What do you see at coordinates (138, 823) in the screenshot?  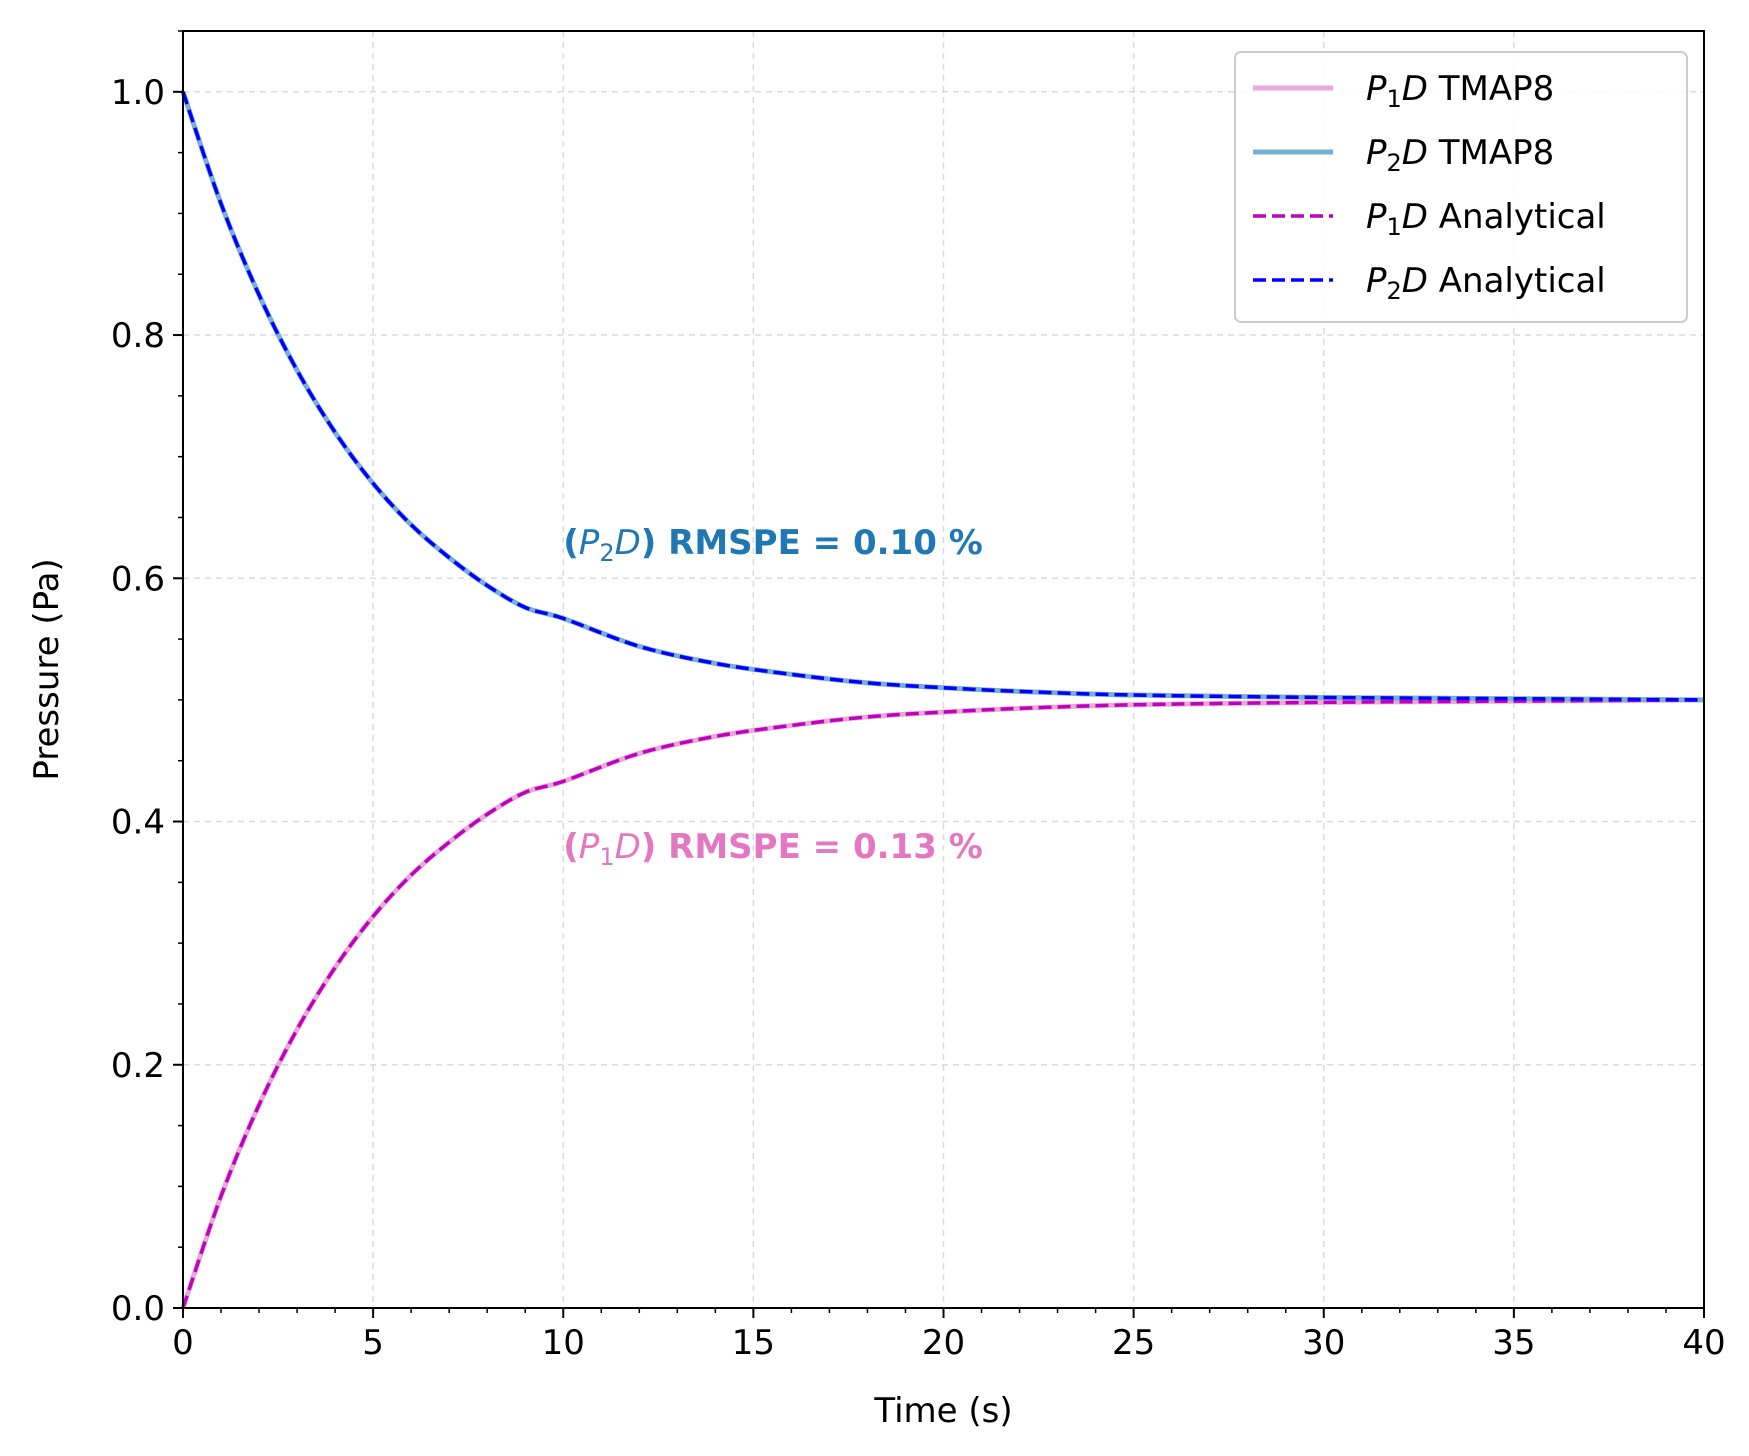 I see `y-tick-label: 0.4` at bounding box center [138, 823].